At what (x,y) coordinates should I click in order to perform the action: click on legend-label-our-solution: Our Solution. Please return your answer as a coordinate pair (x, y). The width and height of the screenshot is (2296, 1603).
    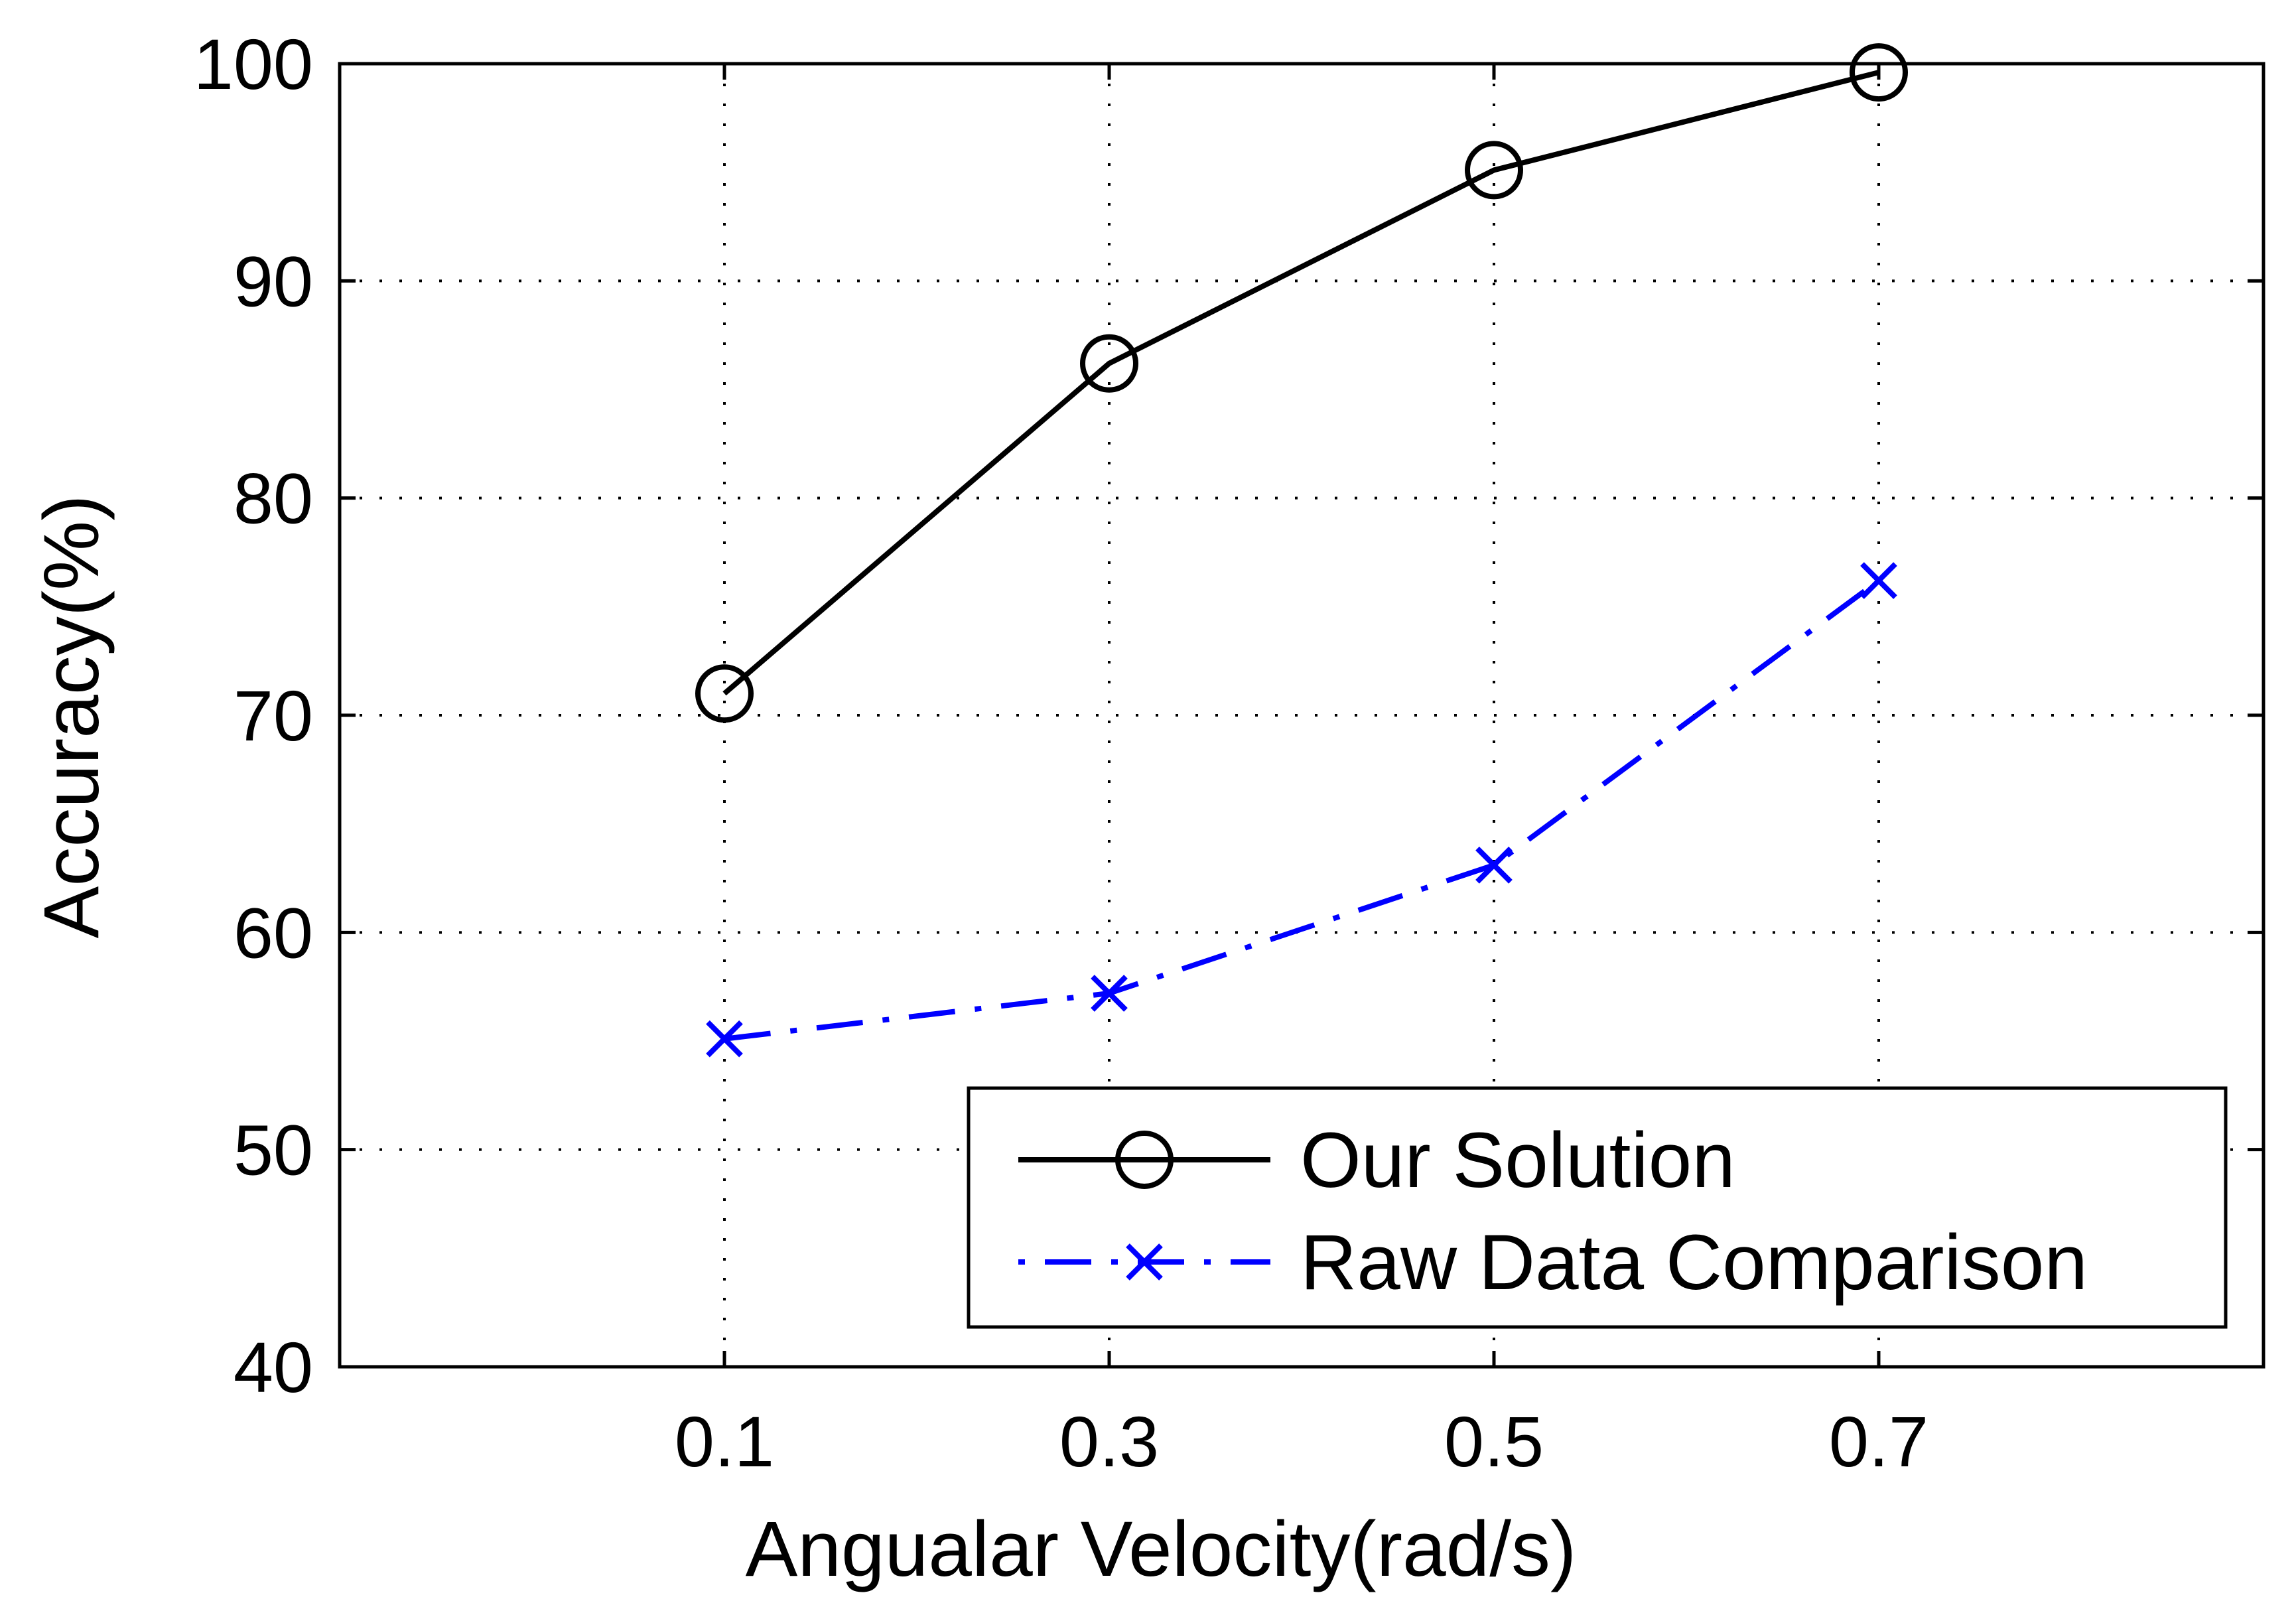
    Looking at the image, I should click on (1517, 1160).